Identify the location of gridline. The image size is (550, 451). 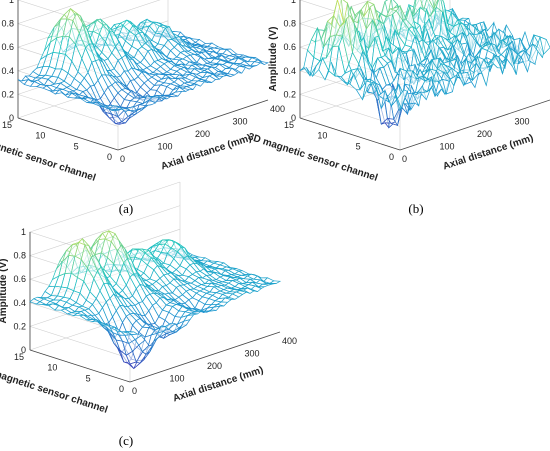
(68, 16).